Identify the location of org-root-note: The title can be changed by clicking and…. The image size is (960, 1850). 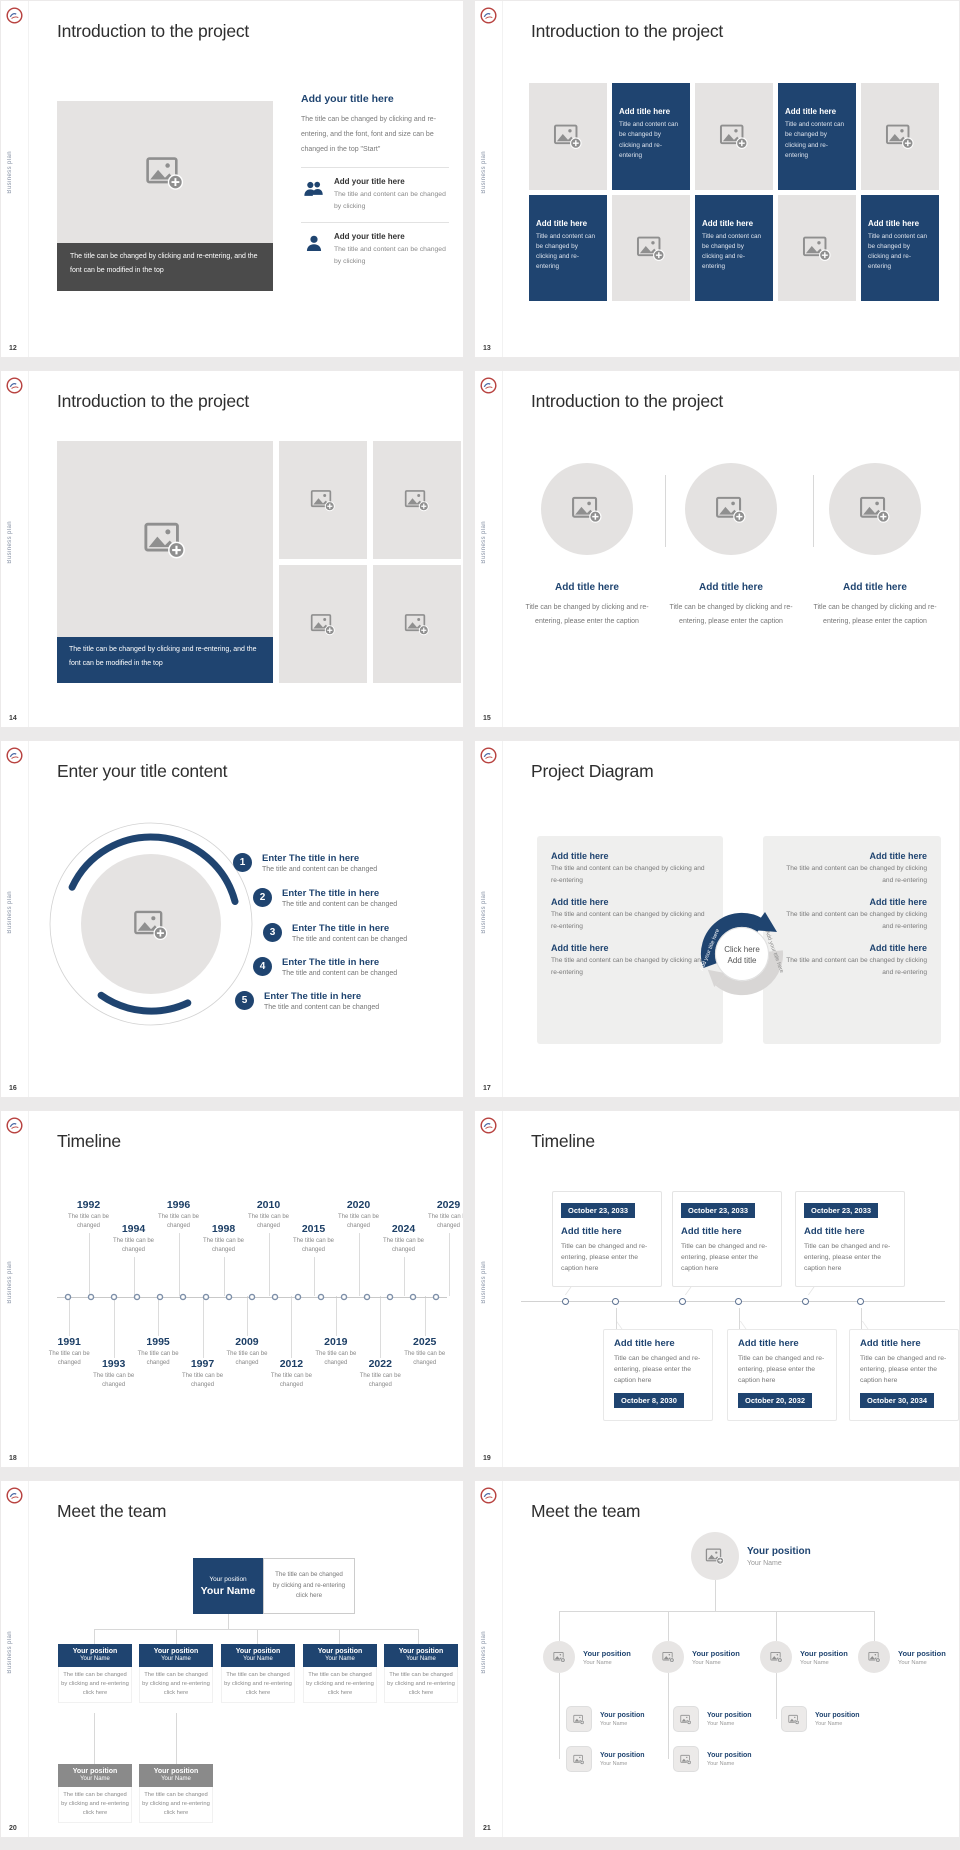
(309, 1586).